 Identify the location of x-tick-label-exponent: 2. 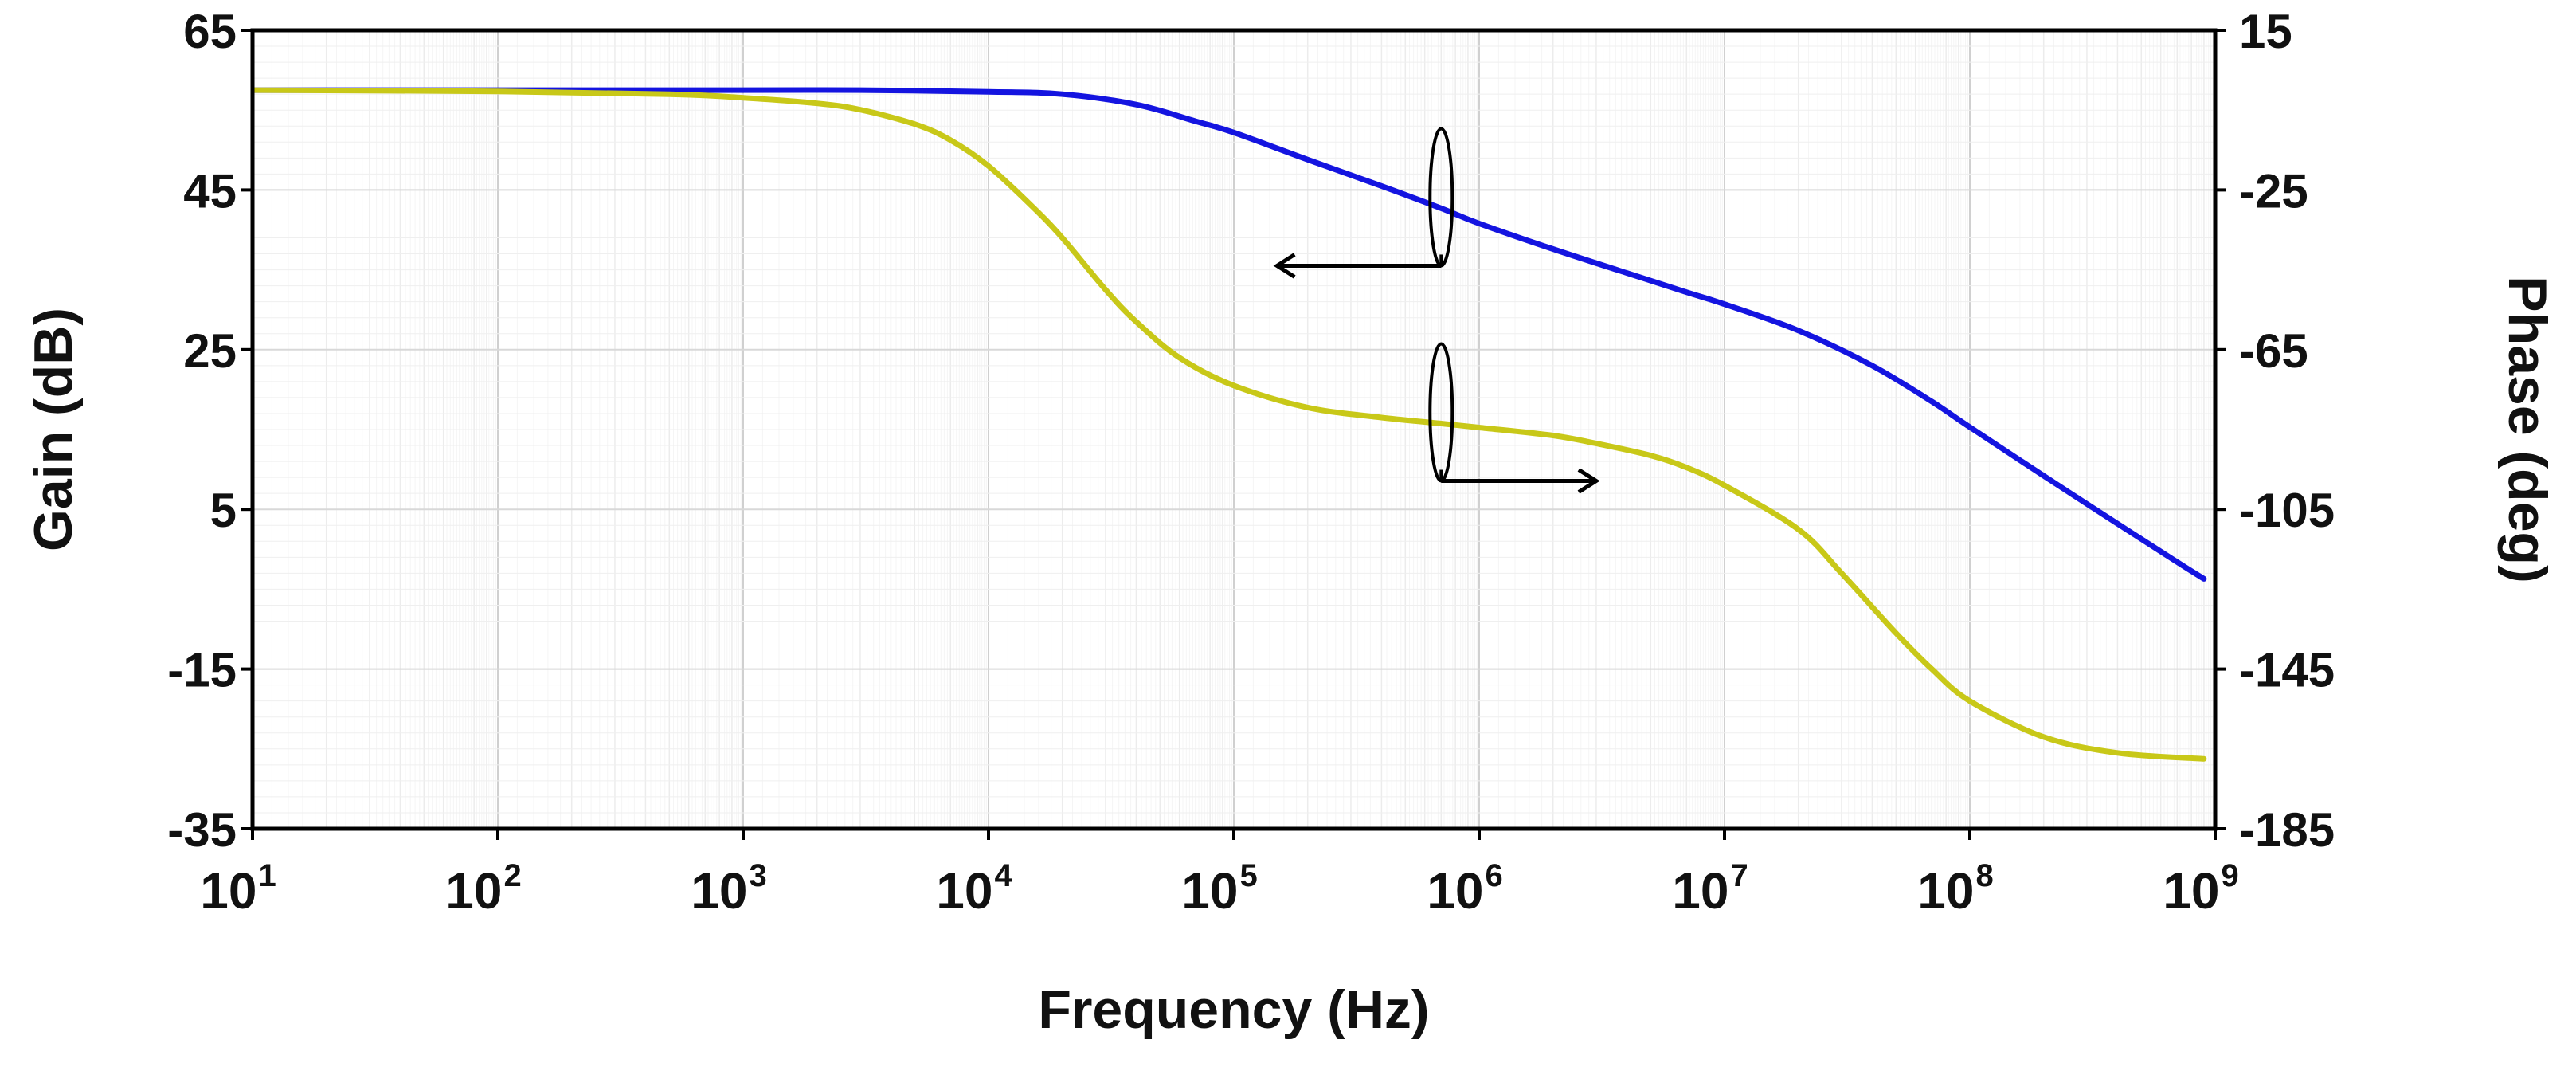
(512, 875).